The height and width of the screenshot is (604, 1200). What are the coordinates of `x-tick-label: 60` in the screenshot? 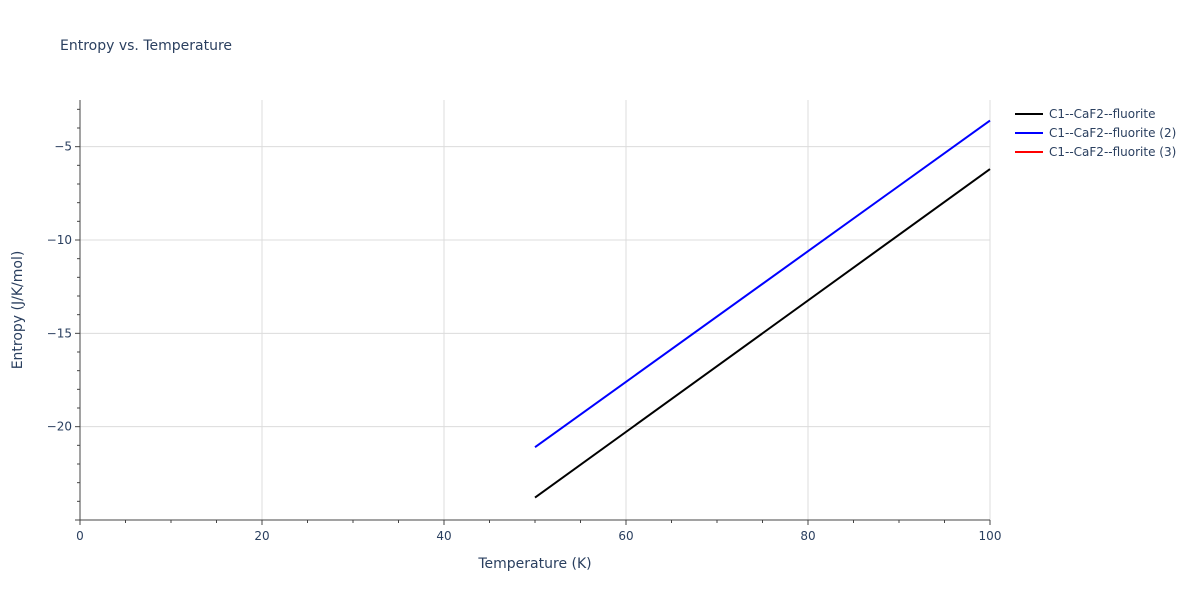 It's located at (625, 536).